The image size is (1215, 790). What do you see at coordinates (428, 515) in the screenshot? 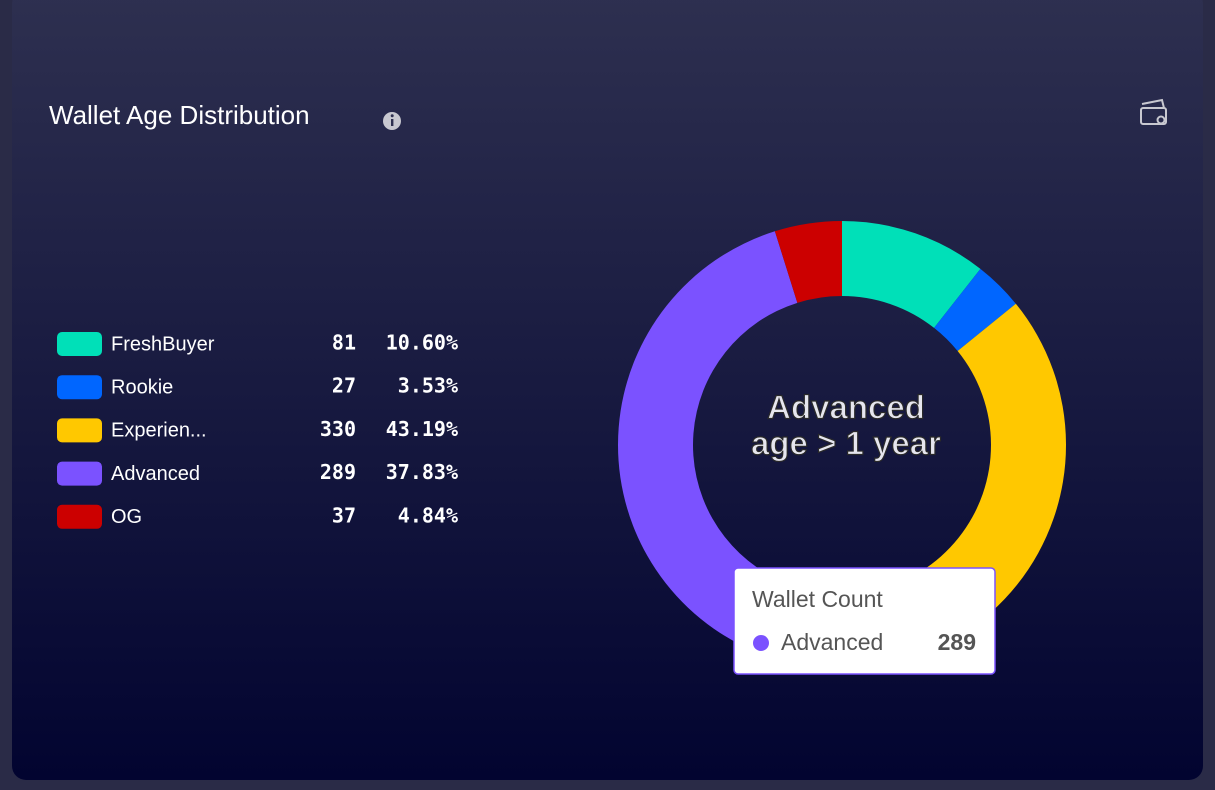
I see `legend-percent: 4.84%` at bounding box center [428, 515].